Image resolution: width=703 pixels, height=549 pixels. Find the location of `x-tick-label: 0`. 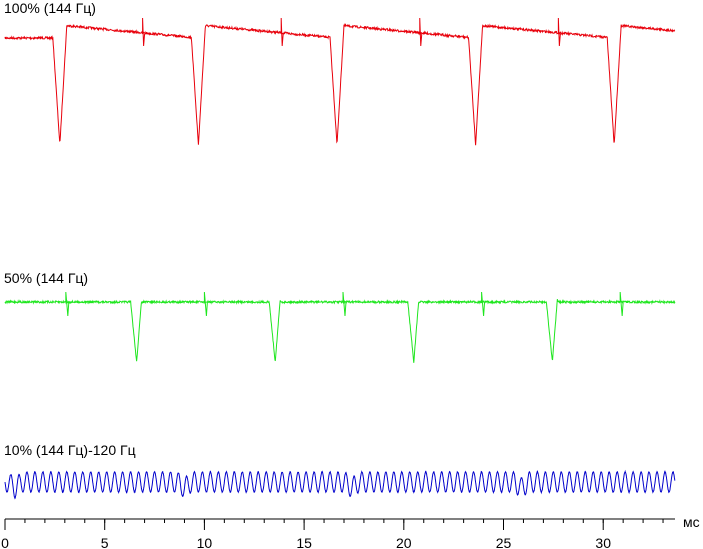

x-tick-label: 0 is located at coordinates (5, 542).